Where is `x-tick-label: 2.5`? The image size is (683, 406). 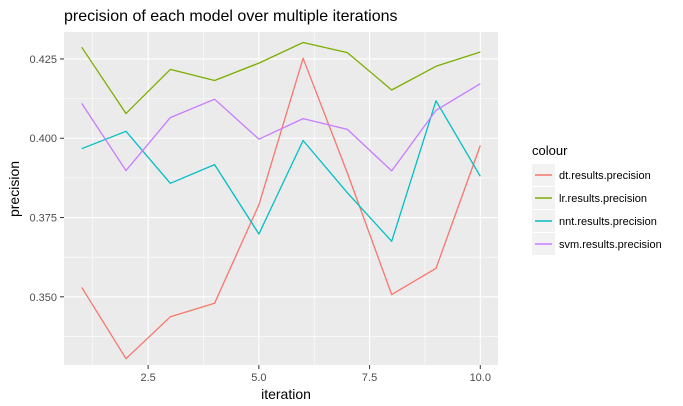 x-tick-label: 2.5 is located at coordinates (147, 378).